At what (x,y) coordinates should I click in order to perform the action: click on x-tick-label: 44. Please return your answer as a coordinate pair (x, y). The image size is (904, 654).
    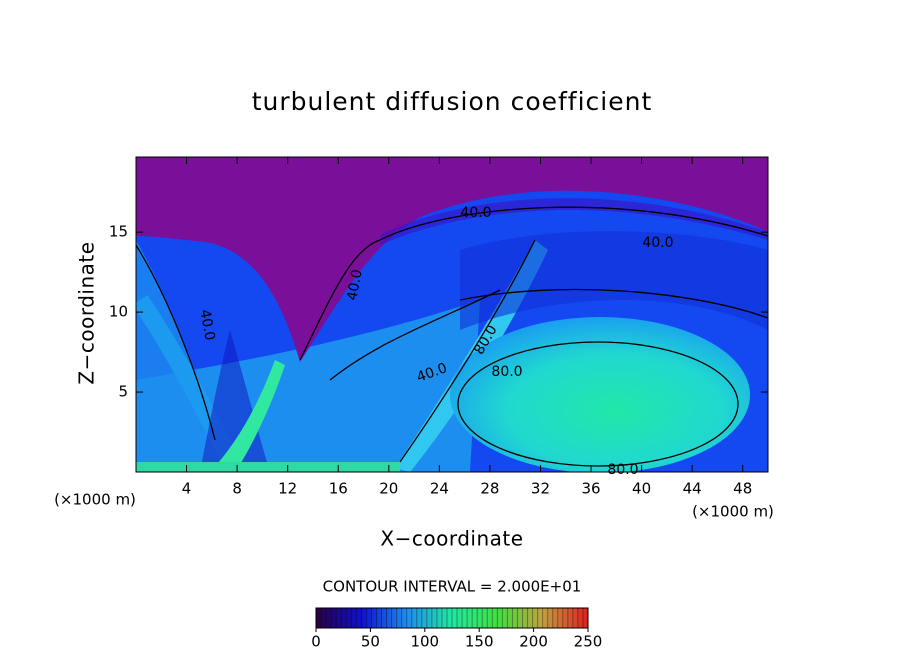
    Looking at the image, I should click on (692, 489).